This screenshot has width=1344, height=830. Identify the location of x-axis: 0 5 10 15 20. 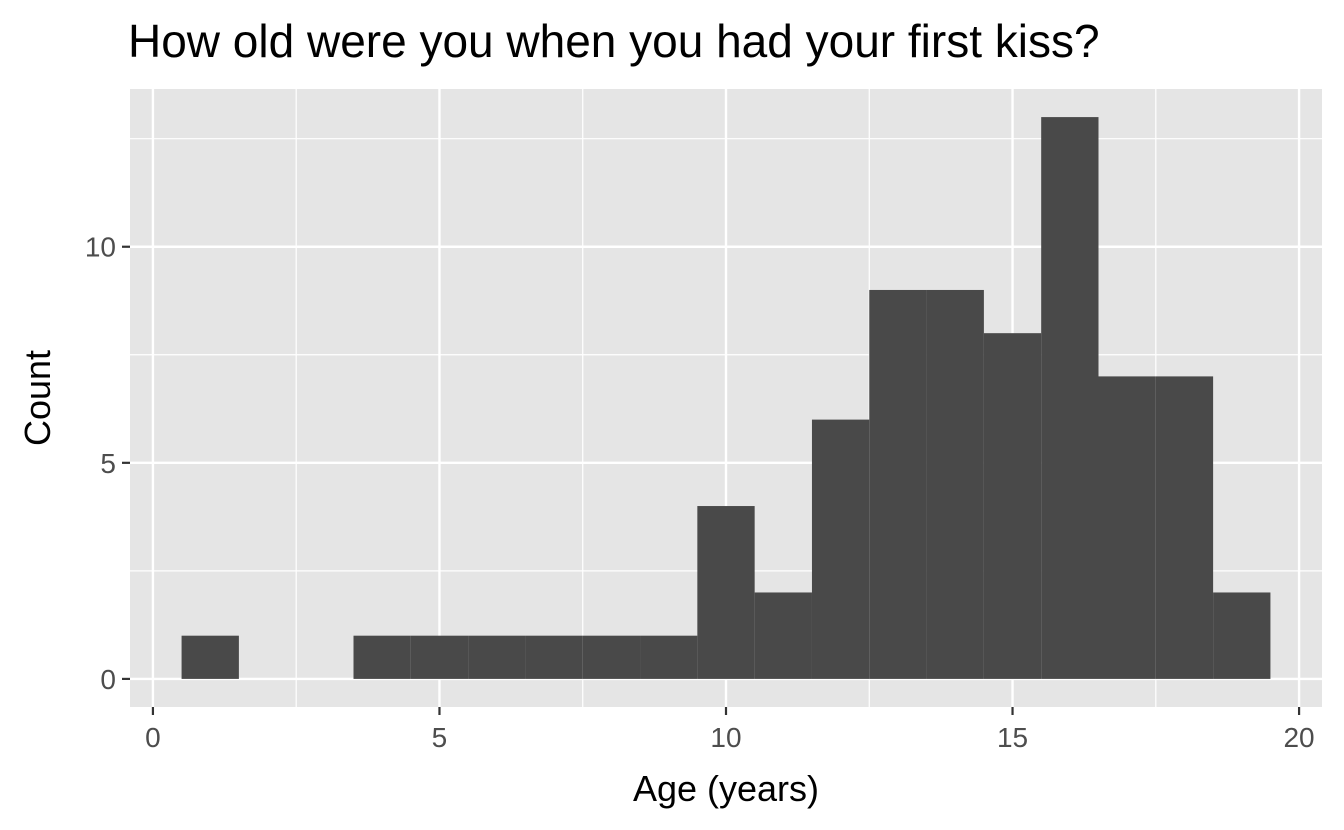
(730, 730).